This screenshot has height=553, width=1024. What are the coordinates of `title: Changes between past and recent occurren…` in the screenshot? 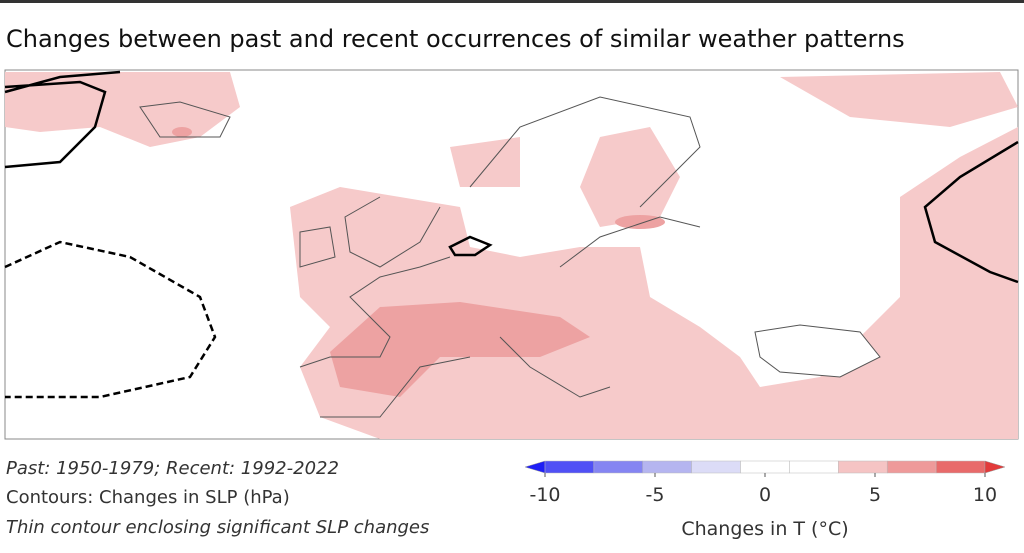 It's located at (455, 39).